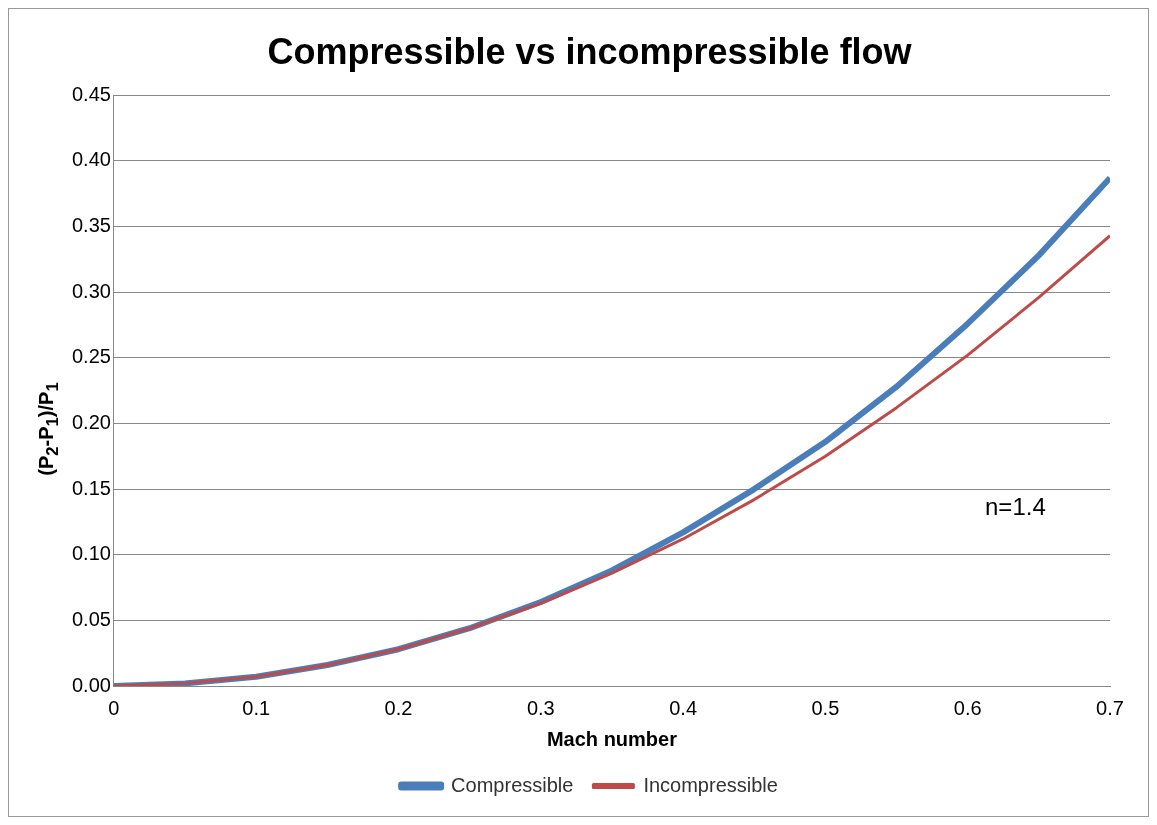 This screenshot has height=825, width=1157. I want to click on y-tick-label: 0.20, so click(91, 421).